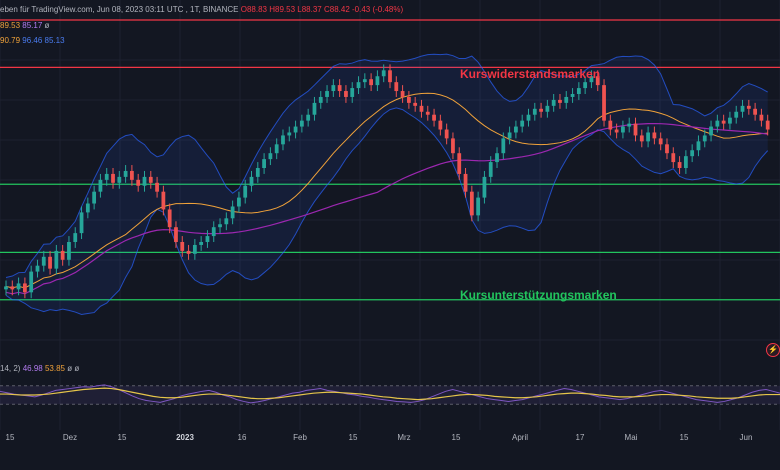  What do you see at coordinates (336, 9) in the screenshot?
I see `header-close: C88.42` at bounding box center [336, 9].